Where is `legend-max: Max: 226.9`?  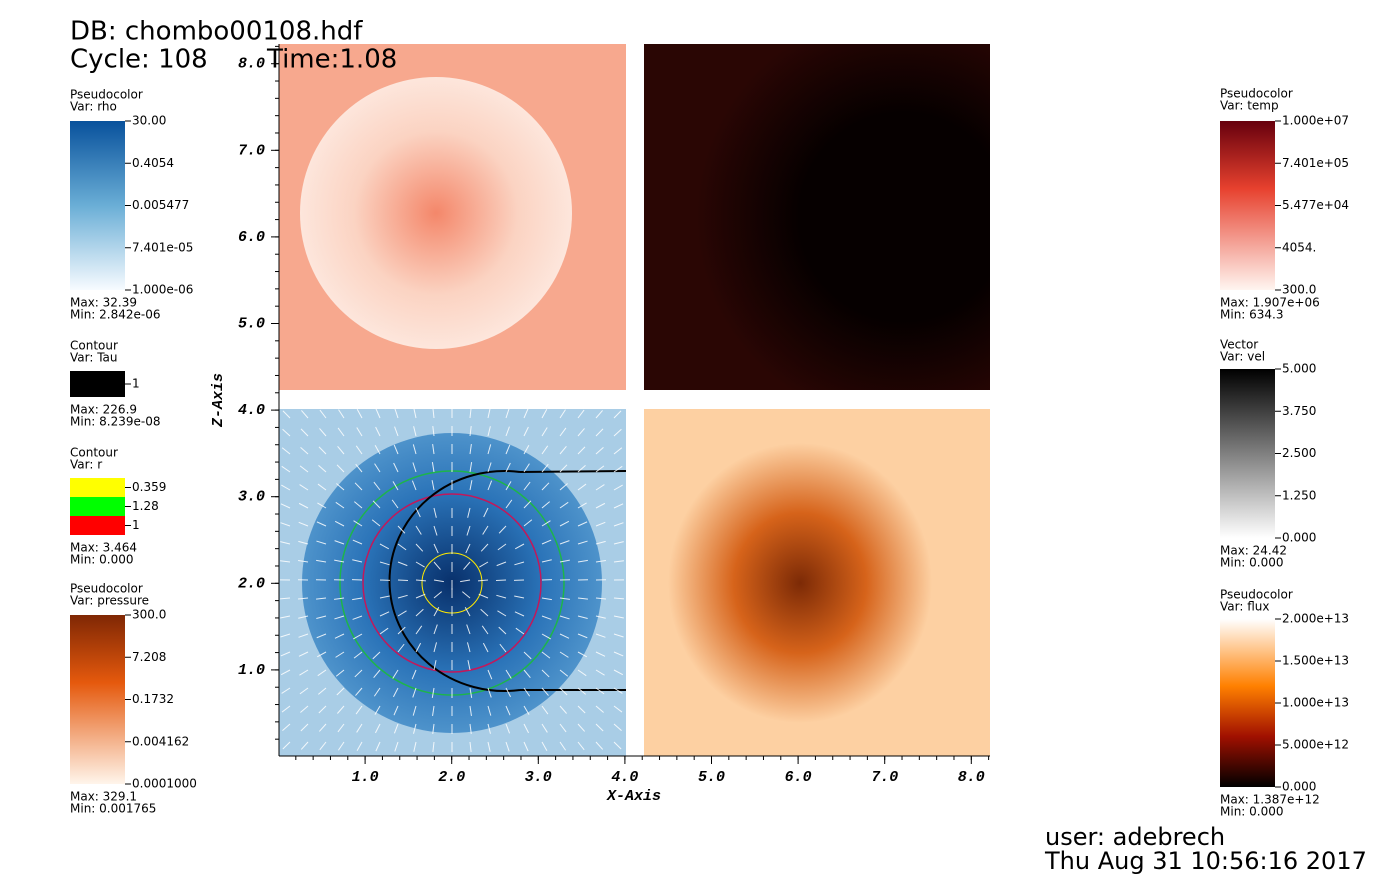 legend-max: Max: 226.9 is located at coordinates (103, 410).